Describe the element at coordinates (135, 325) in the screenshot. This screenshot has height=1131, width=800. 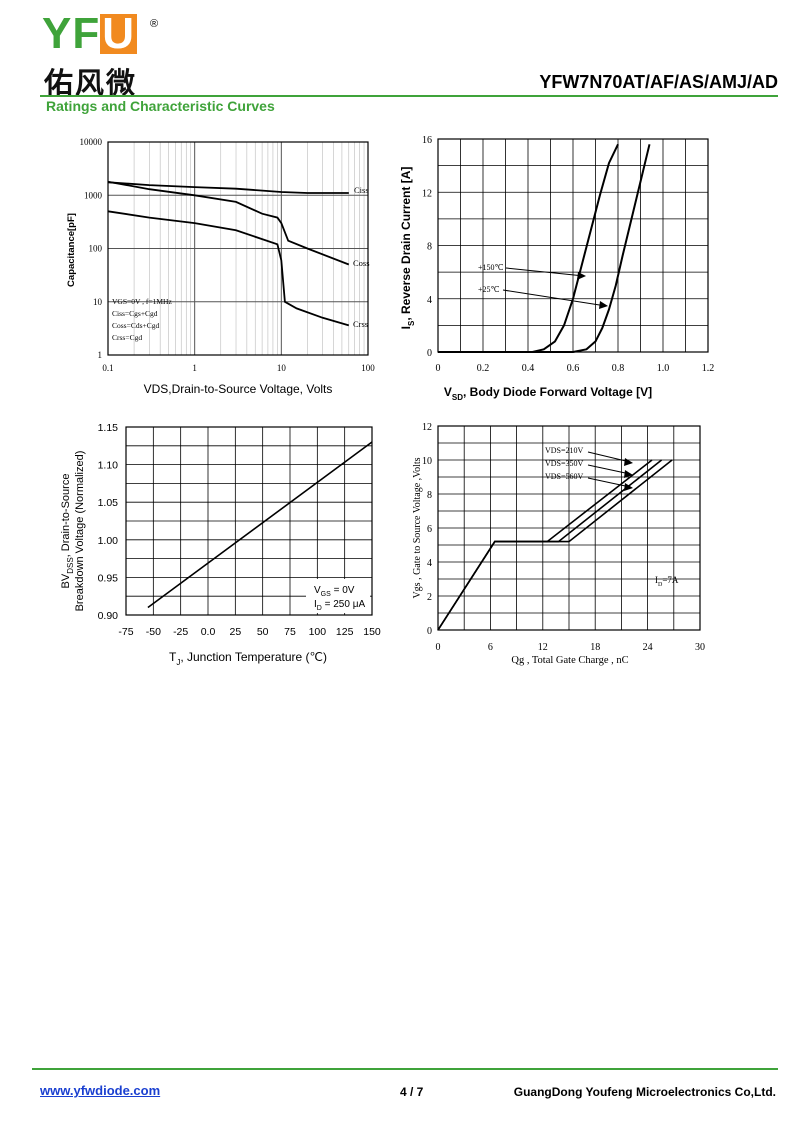
I see `cond-line-3: Coss=Cds+Cgd` at that location.